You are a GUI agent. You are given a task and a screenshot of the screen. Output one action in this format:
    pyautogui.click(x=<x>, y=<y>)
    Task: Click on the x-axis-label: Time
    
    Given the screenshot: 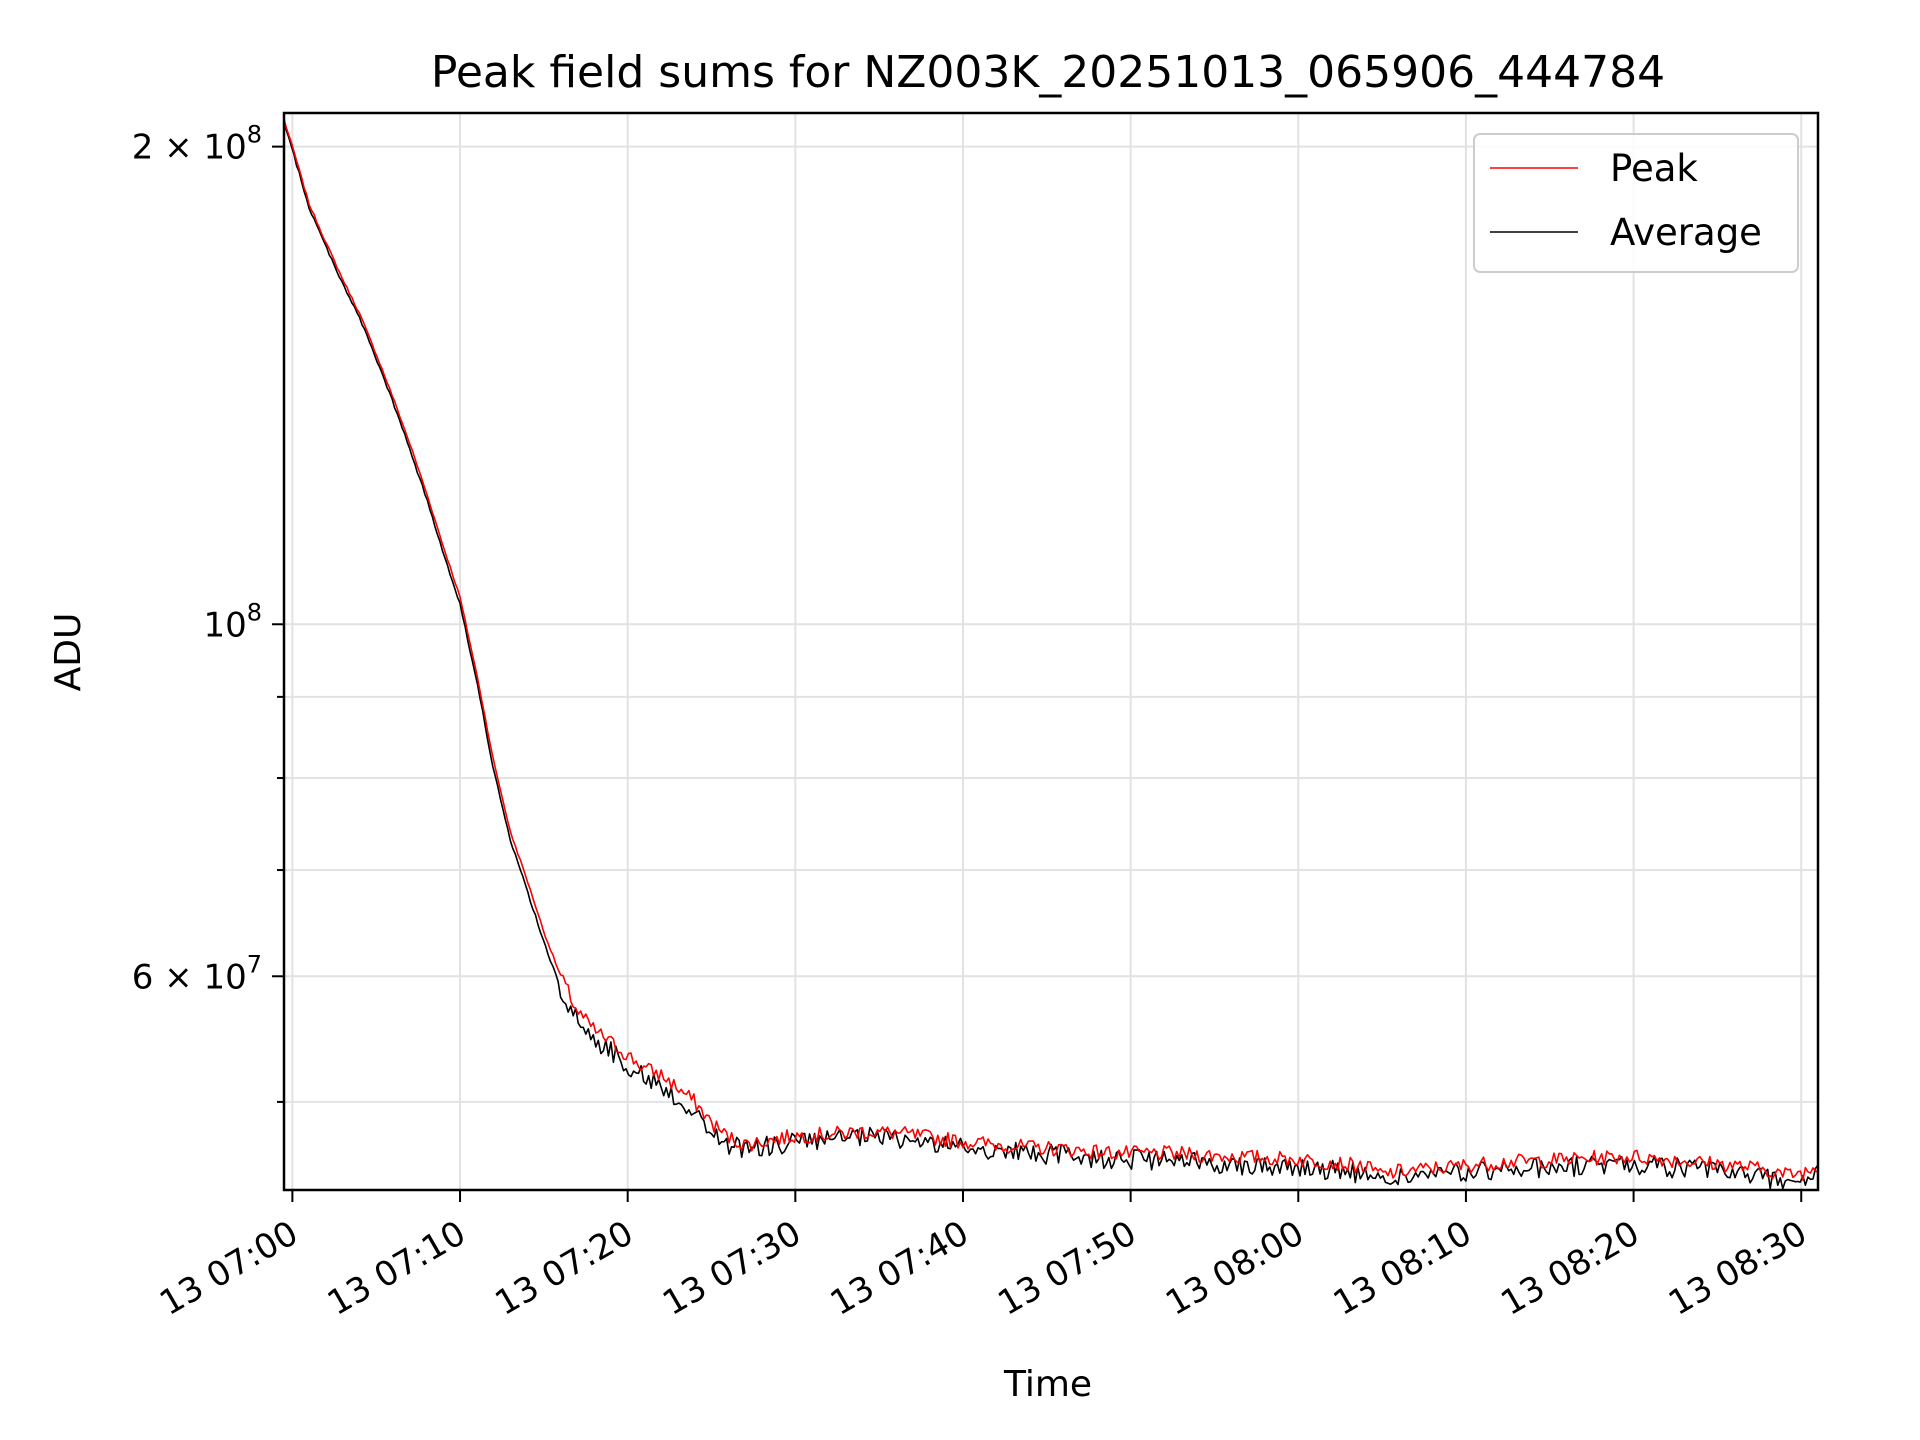 What is the action you would take?
    pyautogui.click(x=1047, y=1384)
    